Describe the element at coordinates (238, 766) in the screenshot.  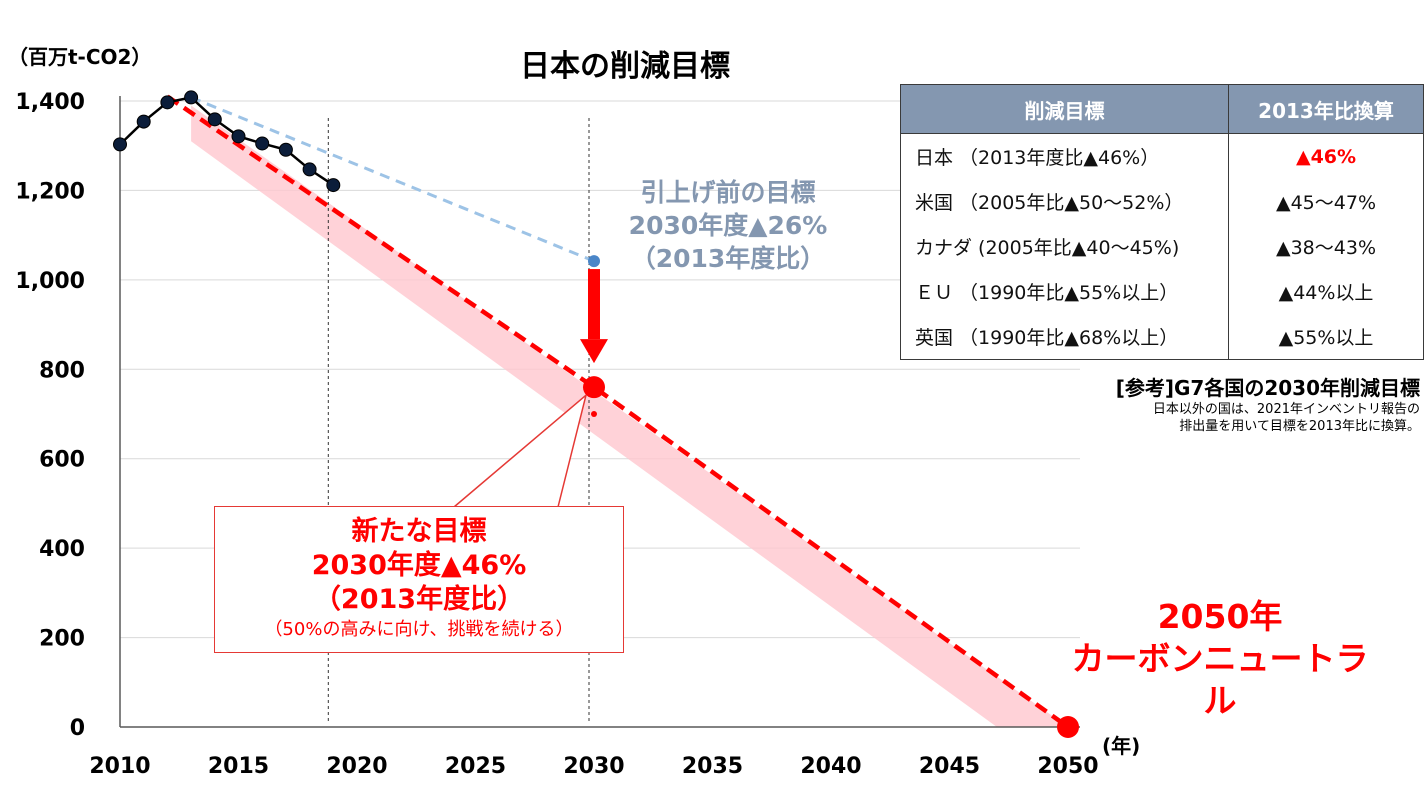
I see `x-tick-label: 2015` at that location.